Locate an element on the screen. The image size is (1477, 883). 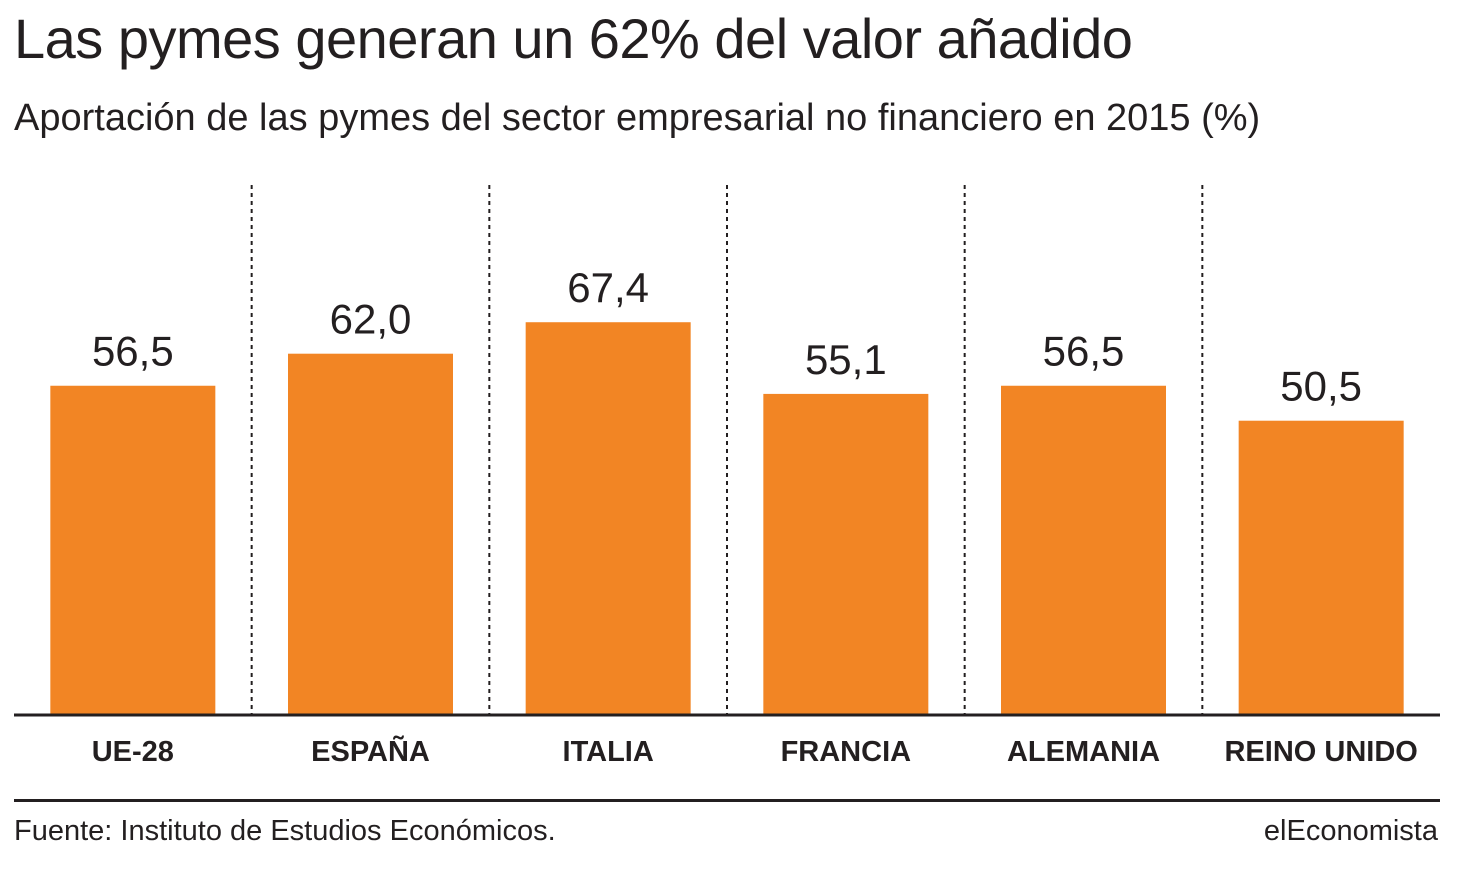
category-label: UE-28 is located at coordinates (133, 752).